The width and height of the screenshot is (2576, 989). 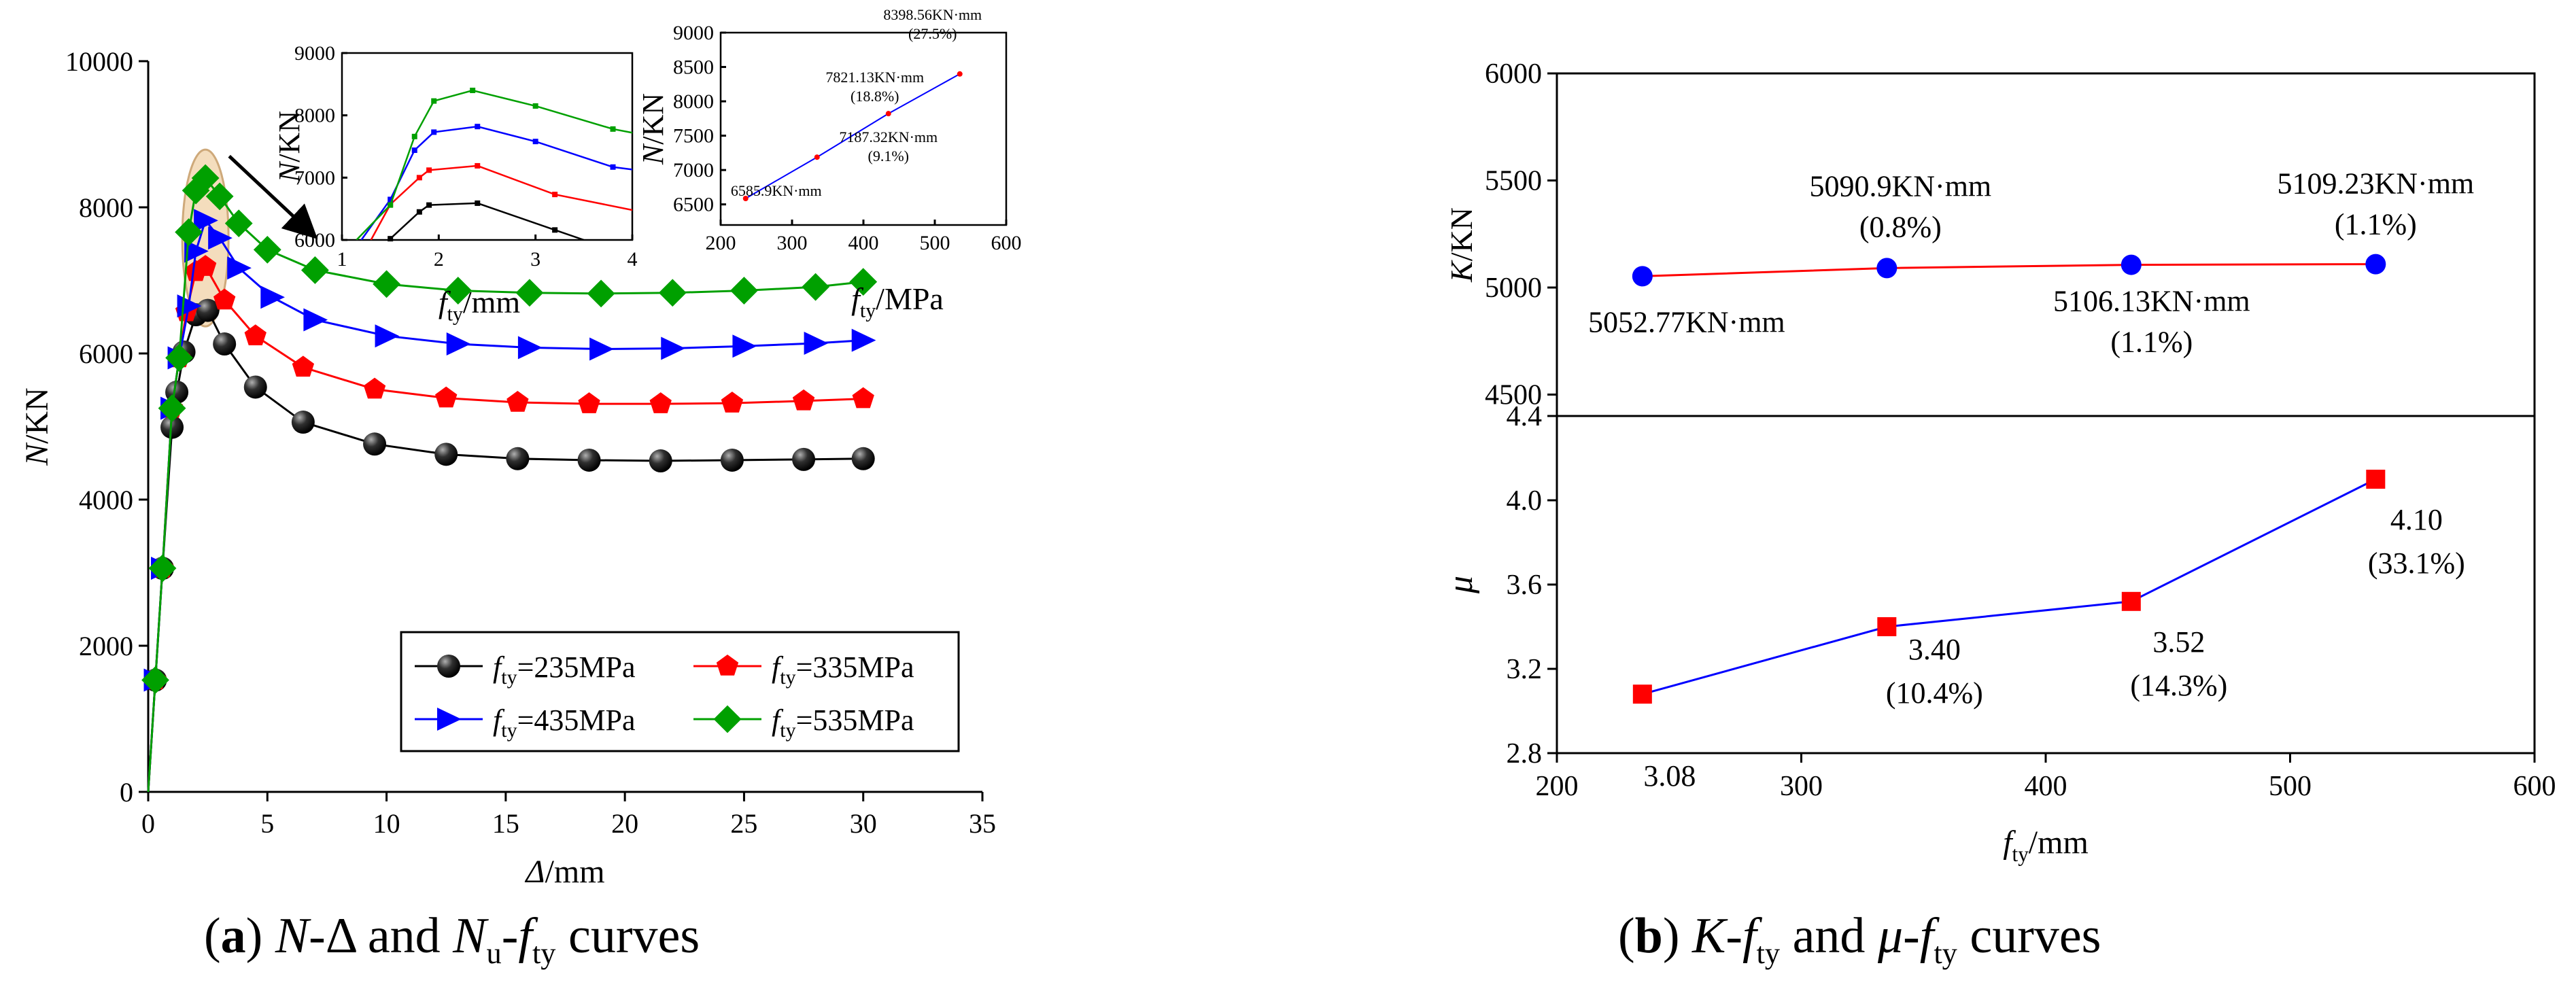 I want to click on a-x-tick-label: 15, so click(x=505, y=823).